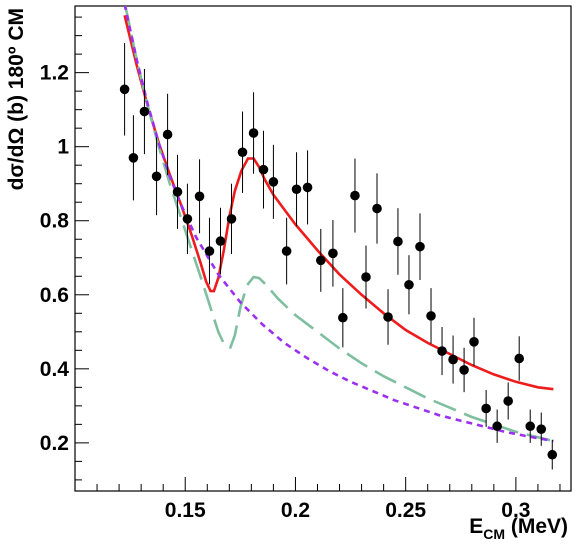 The height and width of the screenshot is (553, 582). I want to click on y-tick-label: 0.2, so click(54, 443).